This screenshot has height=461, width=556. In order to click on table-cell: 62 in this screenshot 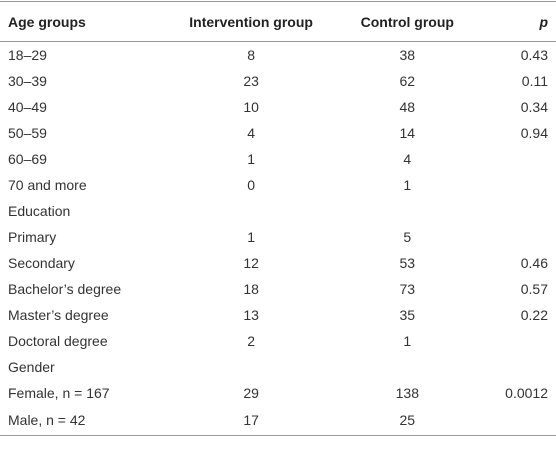, I will do `click(407, 80)`.